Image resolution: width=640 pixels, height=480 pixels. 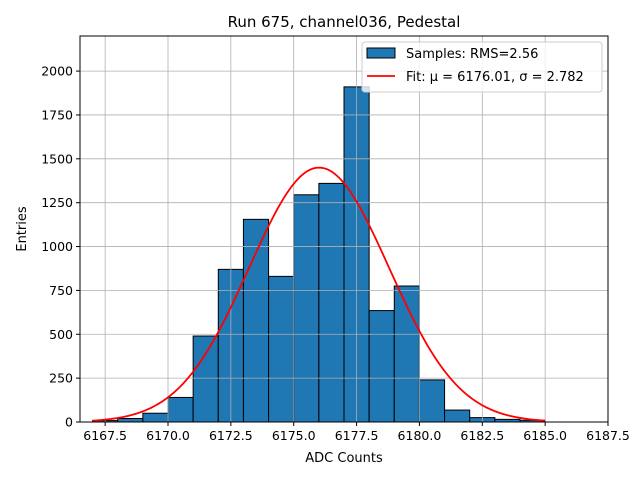 What do you see at coordinates (57, 71) in the screenshot?
I see `y-tick-label: 2000` at bounding box center [57, 71].